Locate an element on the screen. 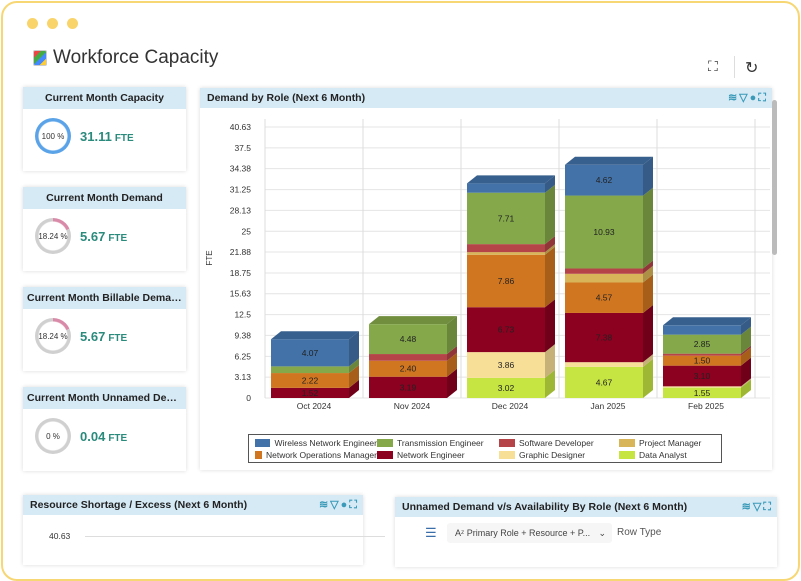 The image size is (801, 581). legend-item: Transmission Engineer is located at coordinates (438, 443).